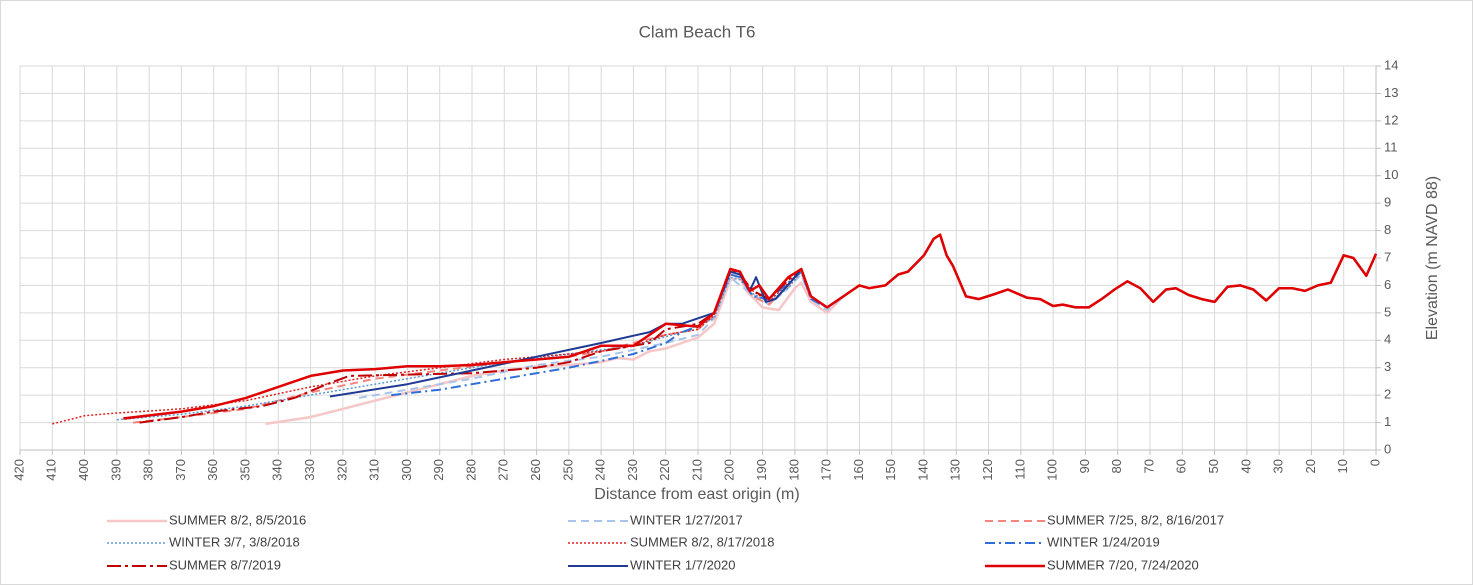  Describe the element at coordinates (922, 470) in the screenshot. I see `x-tick-label: 140` at that location.